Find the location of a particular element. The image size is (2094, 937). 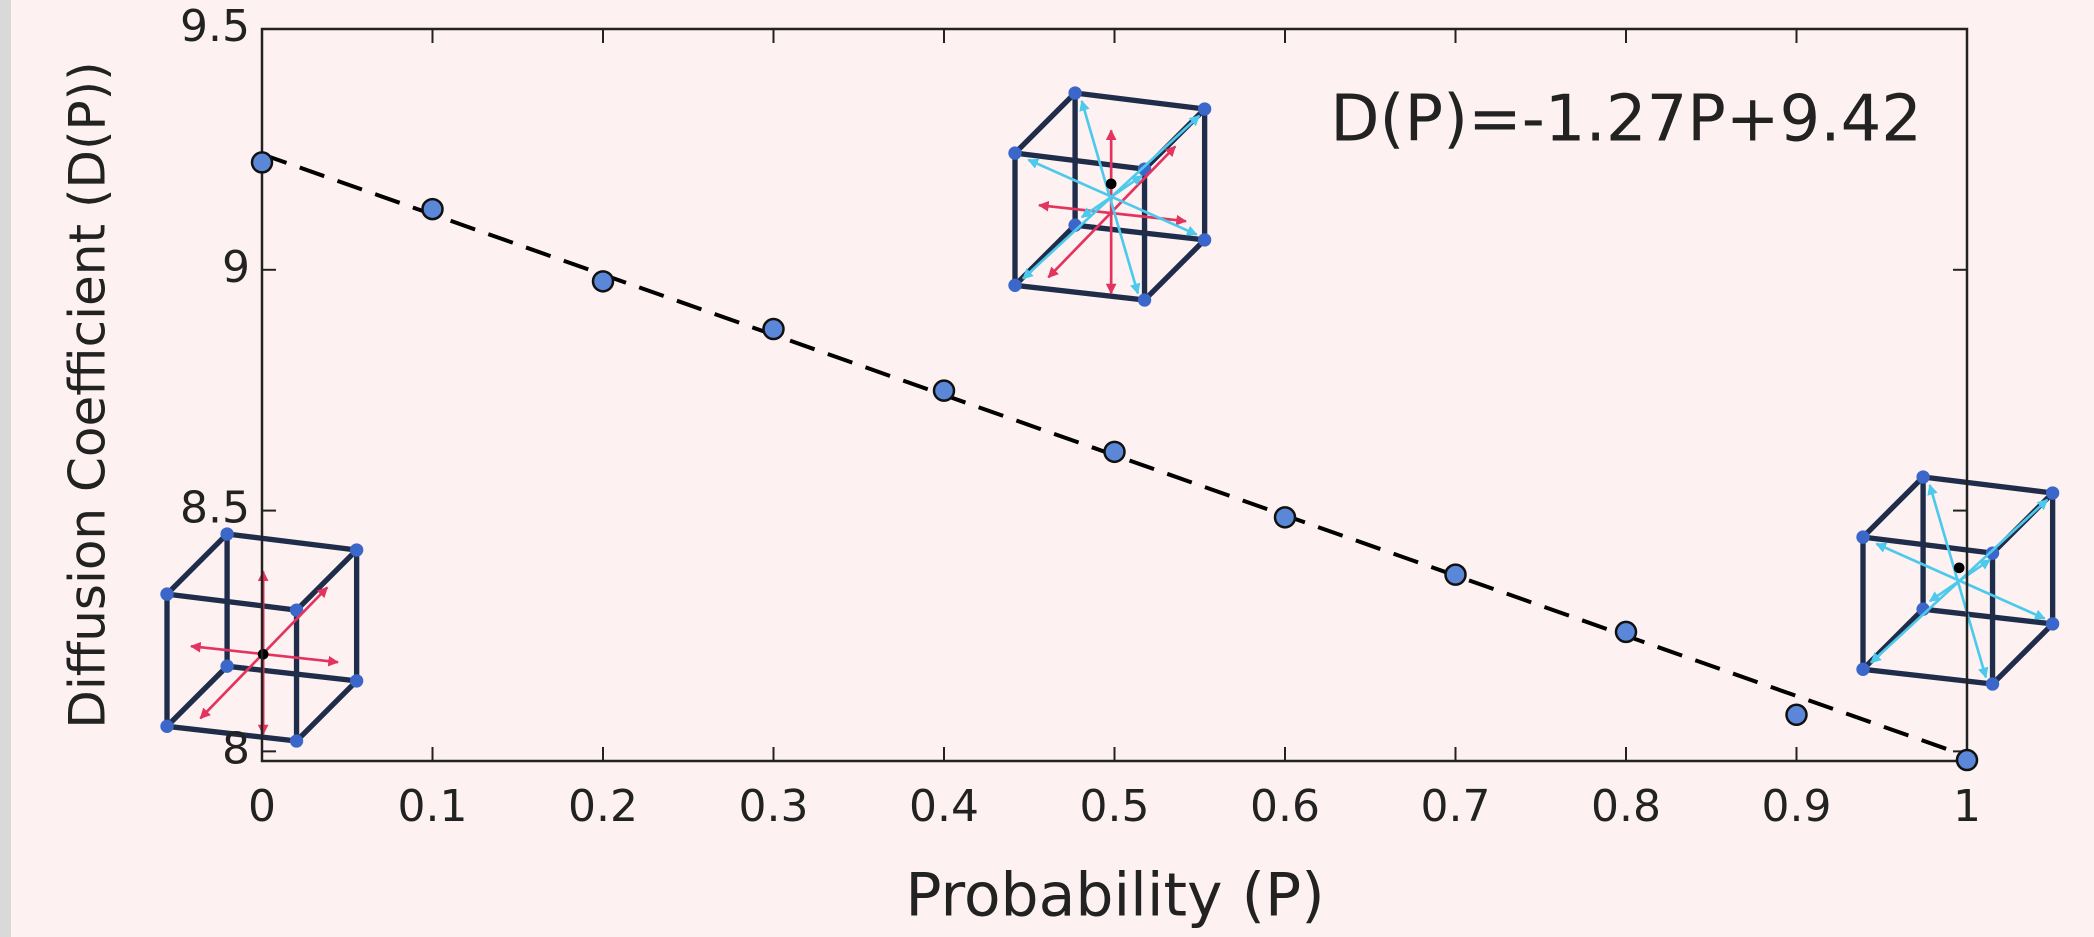

y-tick-label: 9.5 is located at coordinates (215, 26).